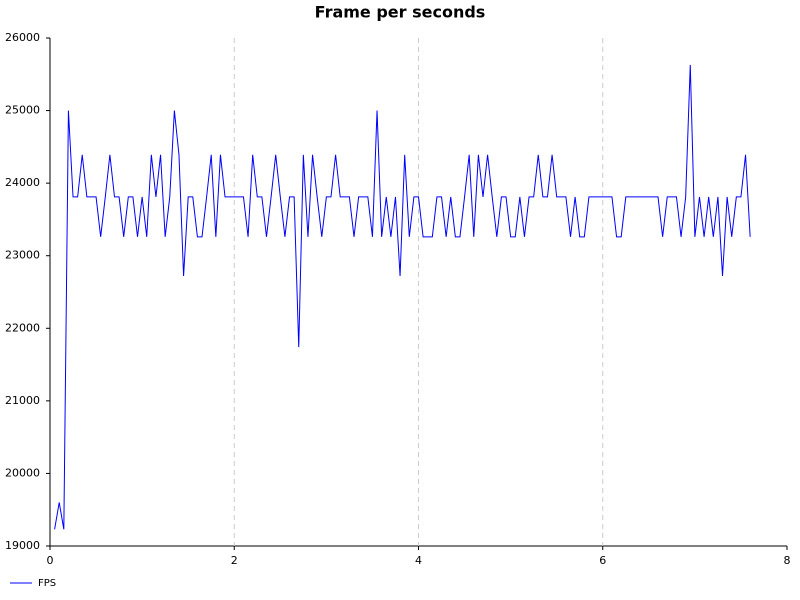 The height and width of the screenshot is (600, 800). What do you see at coordinates (22, 182) in the screenshot?
I see `y-tick-label: 24000` at bounding box center [22, 182].